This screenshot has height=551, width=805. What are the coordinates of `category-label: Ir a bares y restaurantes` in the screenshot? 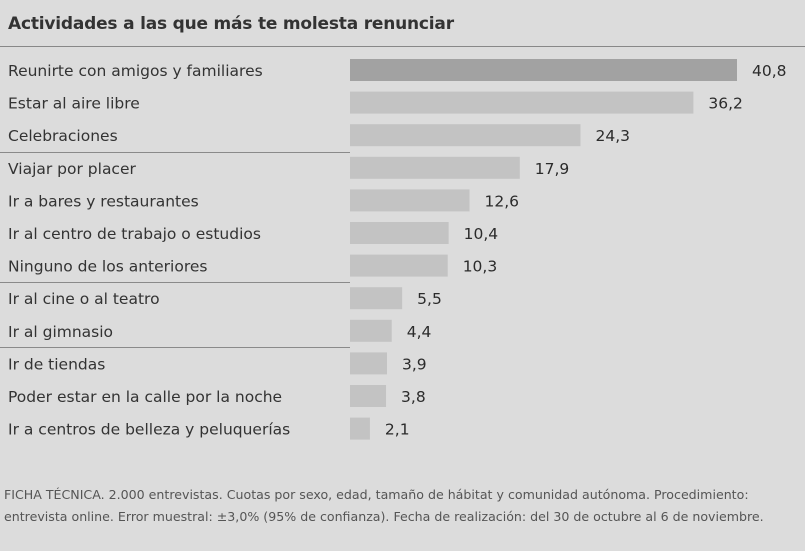 It's located at (103, 201).